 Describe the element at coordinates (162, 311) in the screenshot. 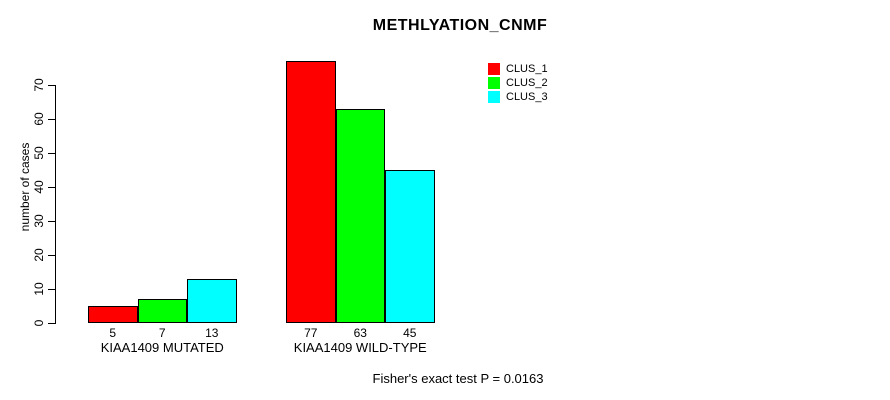

I see `bar-clus_2-group1` at that location.